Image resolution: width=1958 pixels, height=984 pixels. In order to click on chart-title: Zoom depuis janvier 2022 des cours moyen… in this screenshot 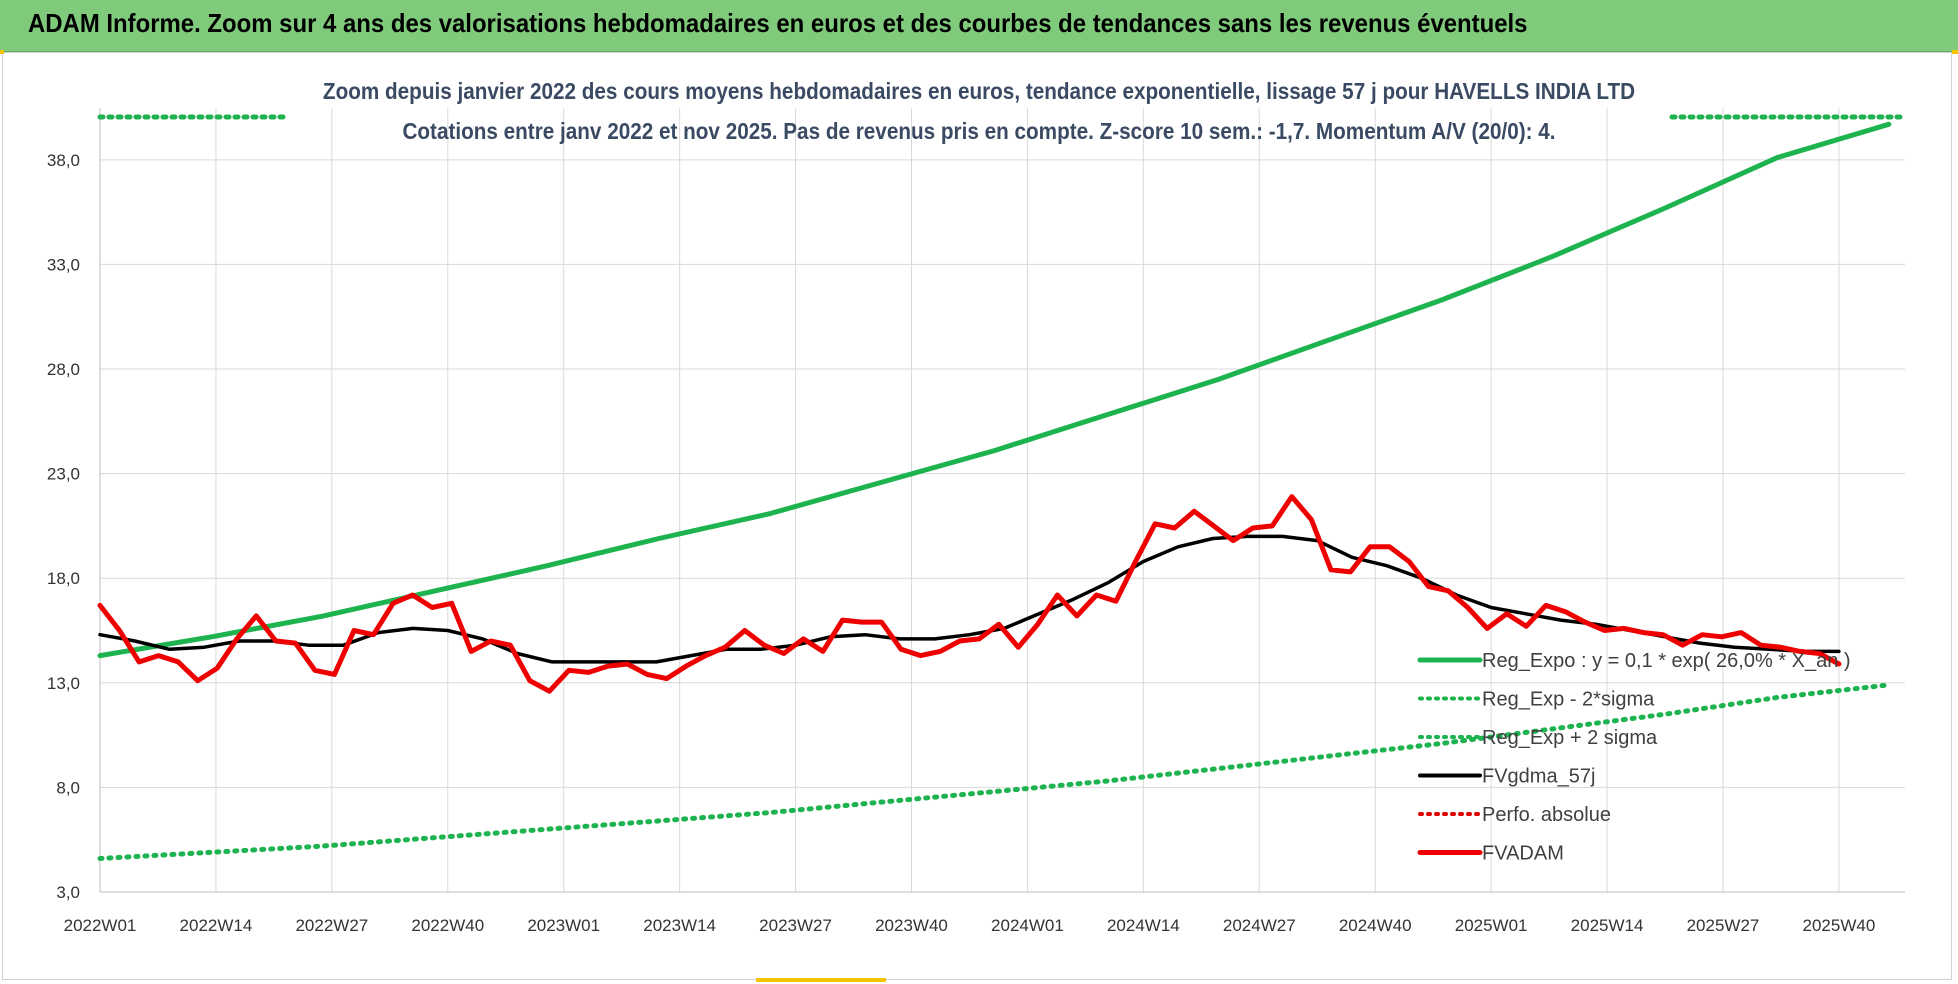, I will do `click(979, 91)`.